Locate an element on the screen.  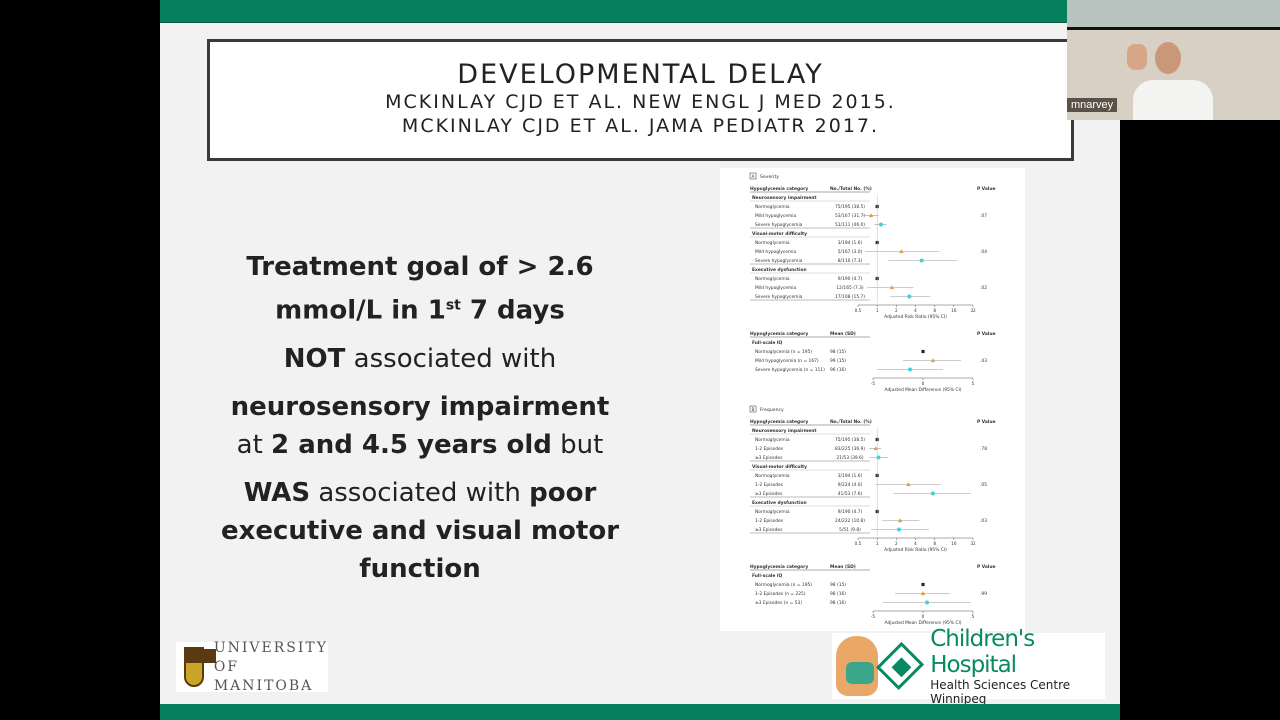
svg-text: P Value is located at coordinates (986, 334).